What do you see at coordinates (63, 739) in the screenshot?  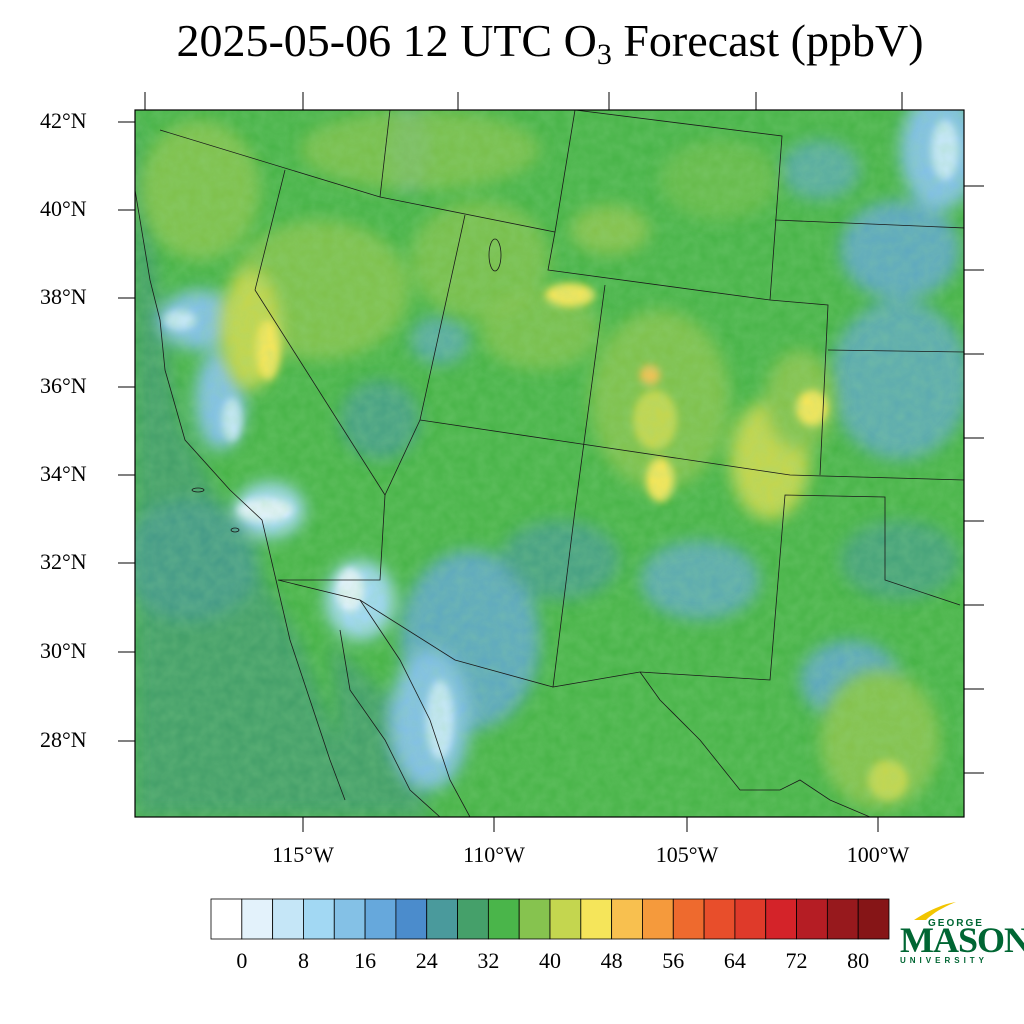 I see `lat-label-28n: 28°N` at bounding box center [63, 739].